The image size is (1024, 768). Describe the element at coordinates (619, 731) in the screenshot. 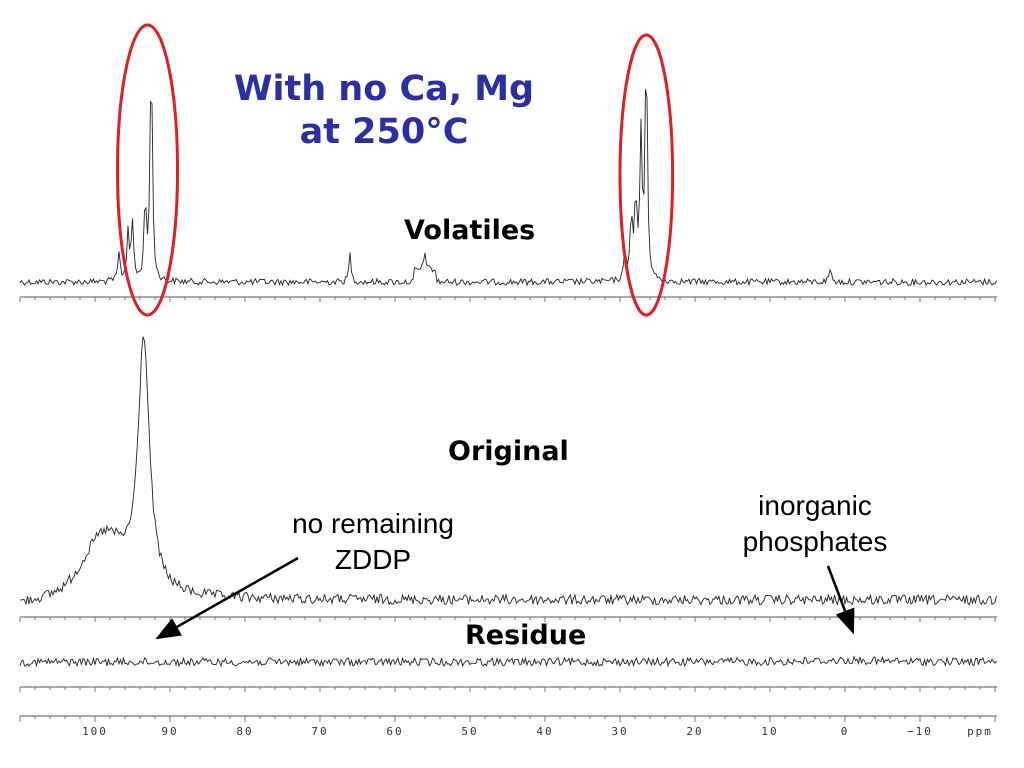

I see `x-tick-label: 30` at that location.